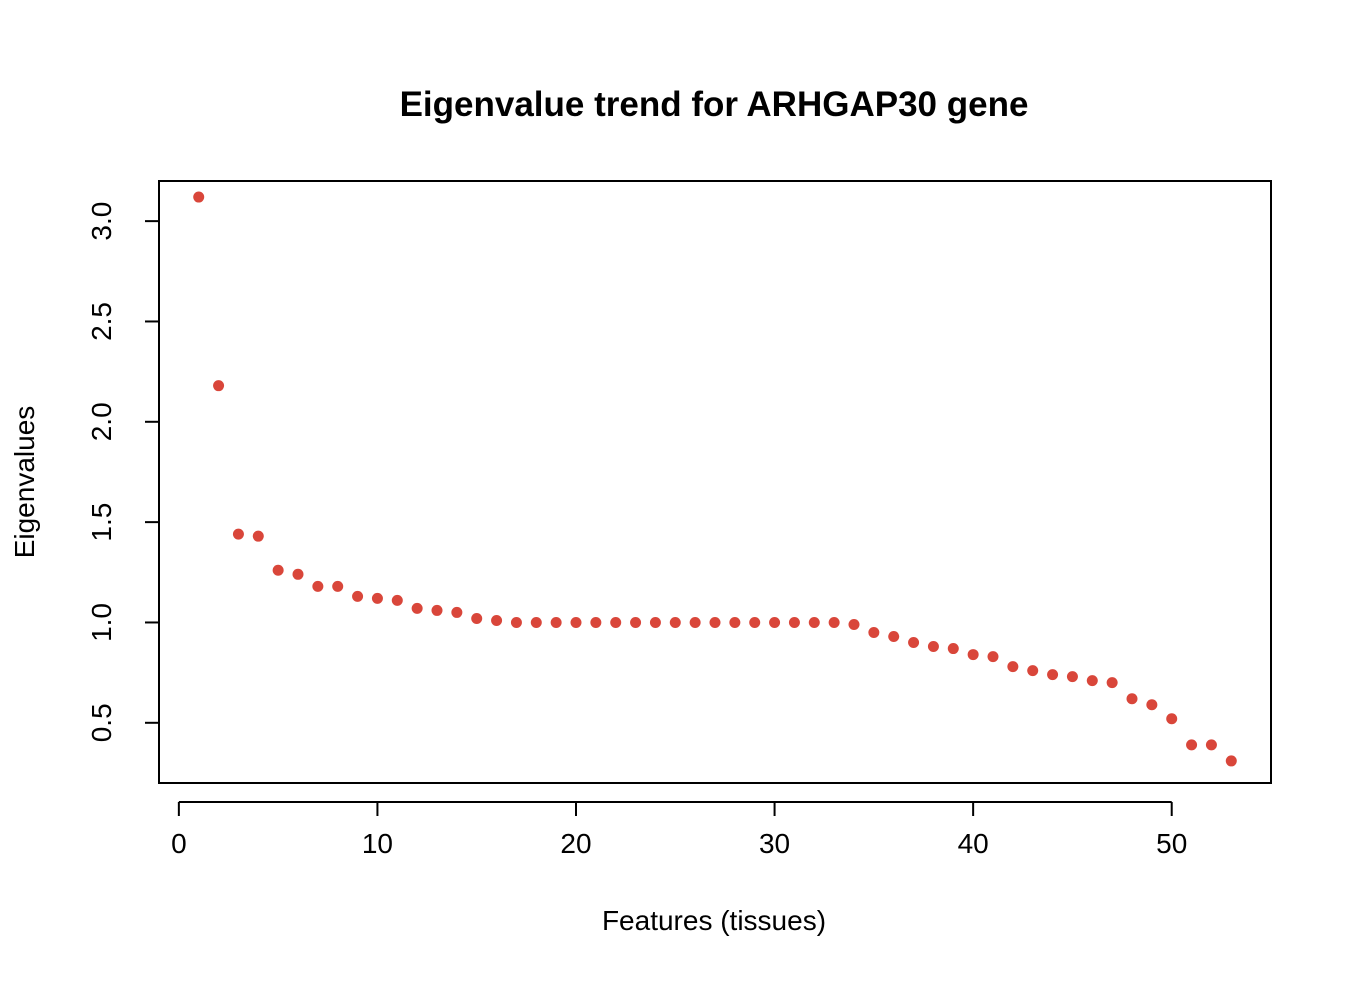 This screenshot has height=1003, width=1352. Describe the element at coordinates (575, 843) in the screenshot. I see `x-tick-label: 20` at that location.